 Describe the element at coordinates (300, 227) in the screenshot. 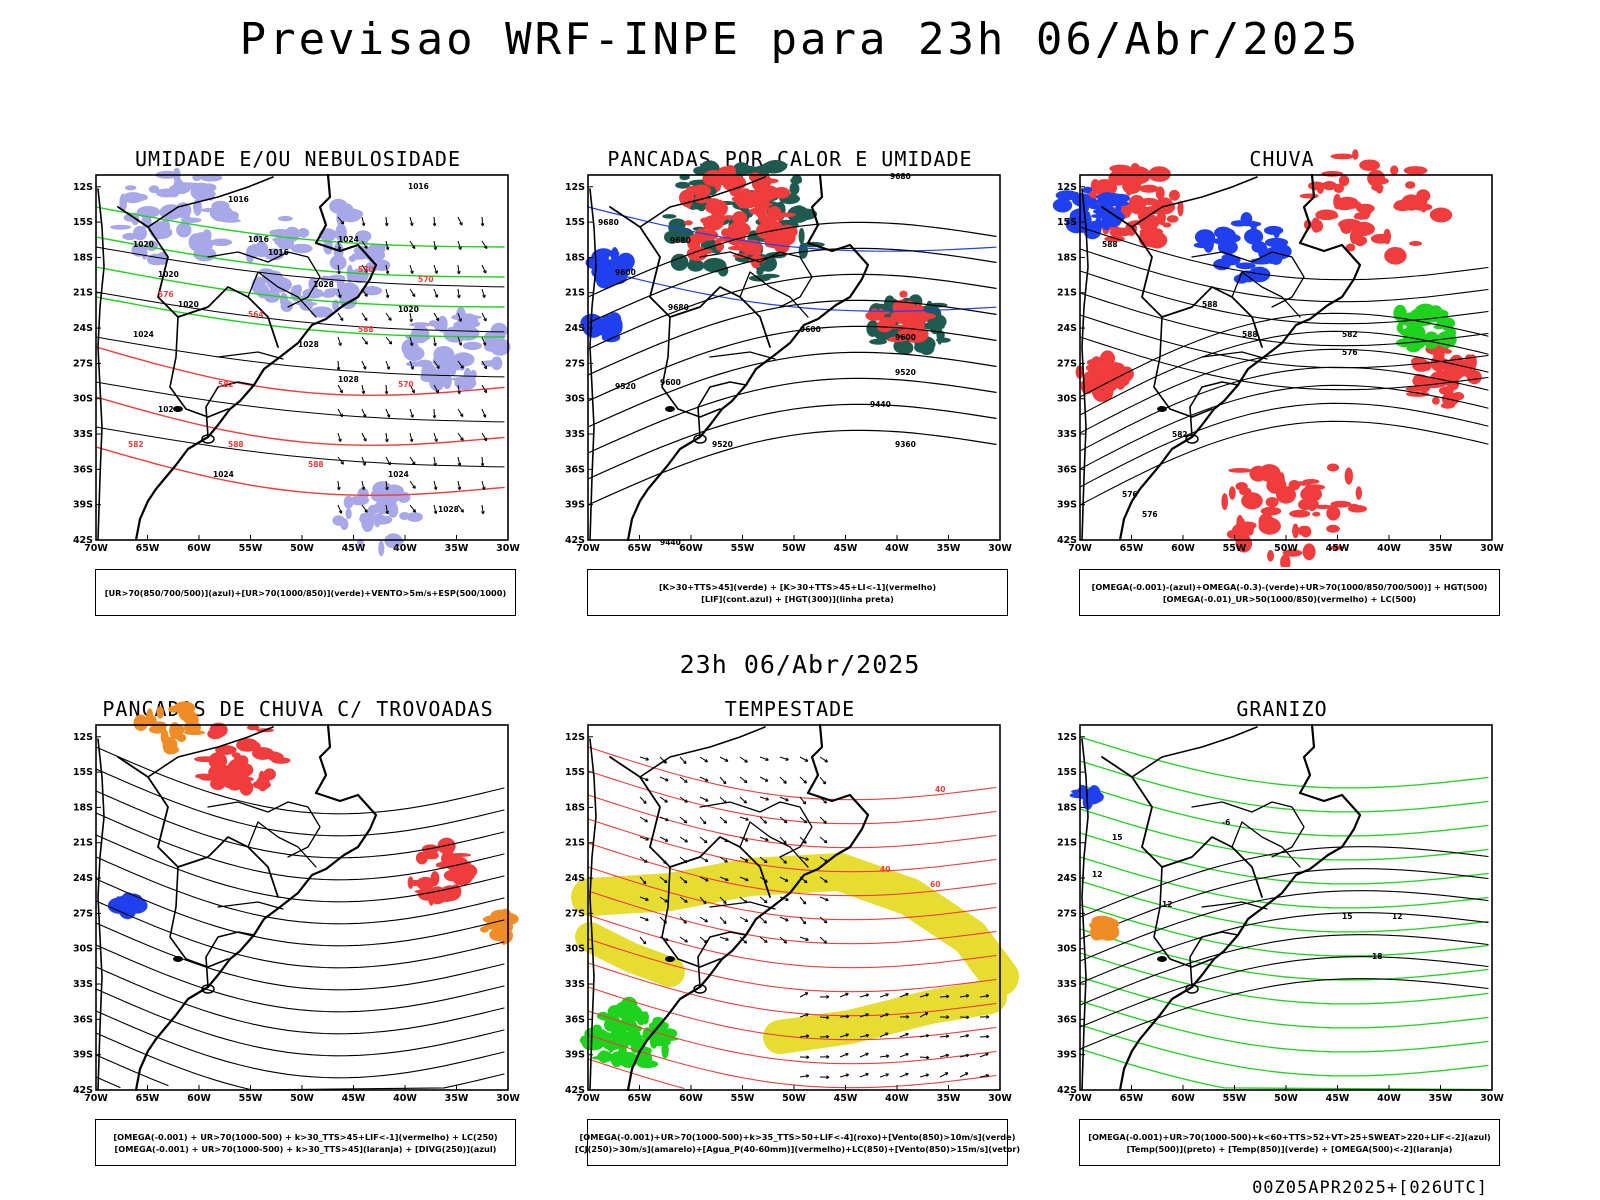

I see `humidity-green-contour` at that location.